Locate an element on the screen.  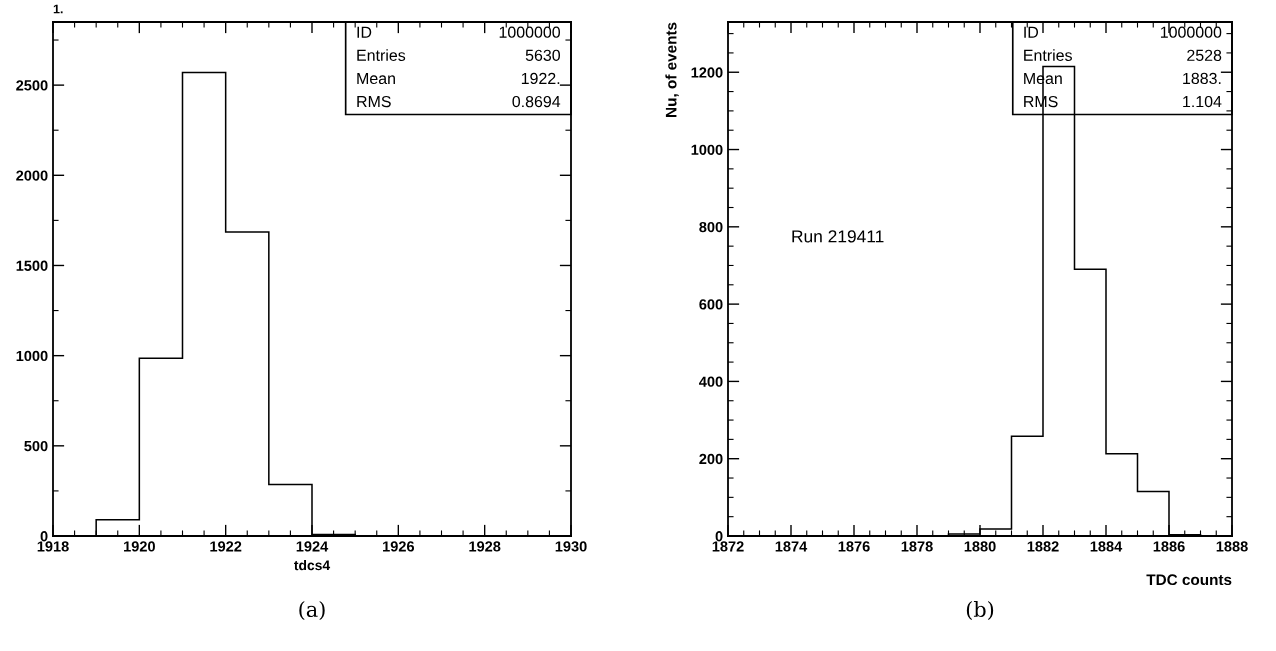
y-tick-label: 500 is located at coordinates (36, 446).